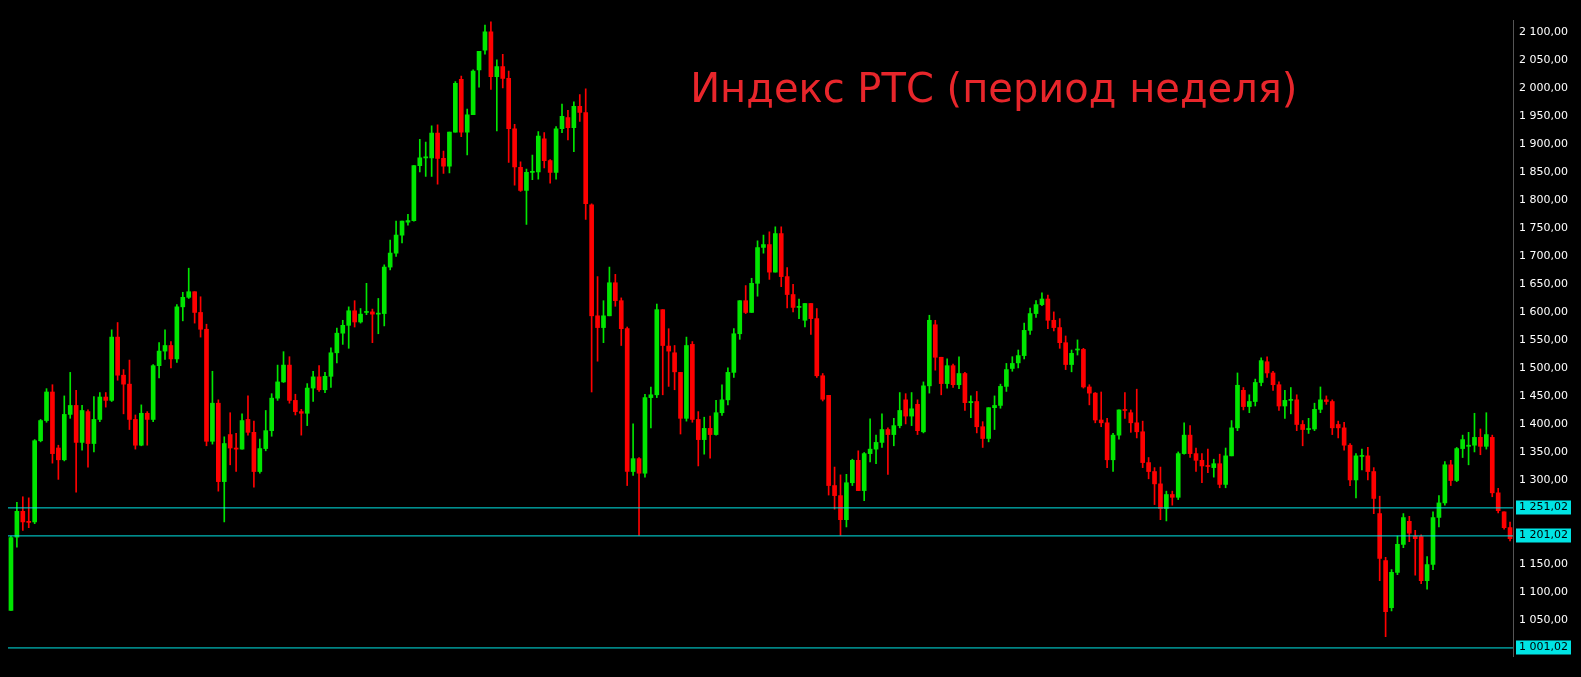 Image resolution: width=1581 pixels, height=677 pixels. Describe the element at coordinates (1543, 451) in the screenshot. I see `y-tick-label: 1 350,00` at that location.